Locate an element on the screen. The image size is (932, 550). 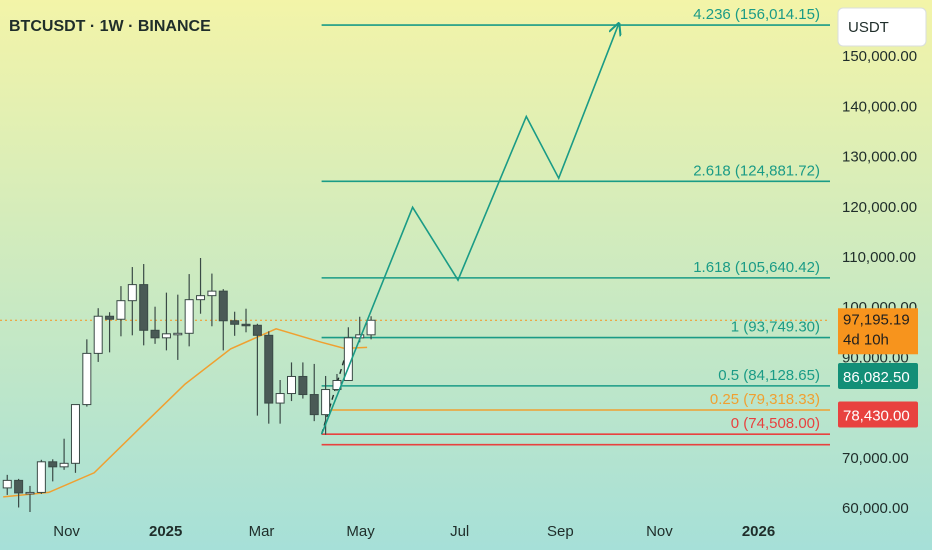
x-tick-label: Jul is located at coordinates (459, 531).